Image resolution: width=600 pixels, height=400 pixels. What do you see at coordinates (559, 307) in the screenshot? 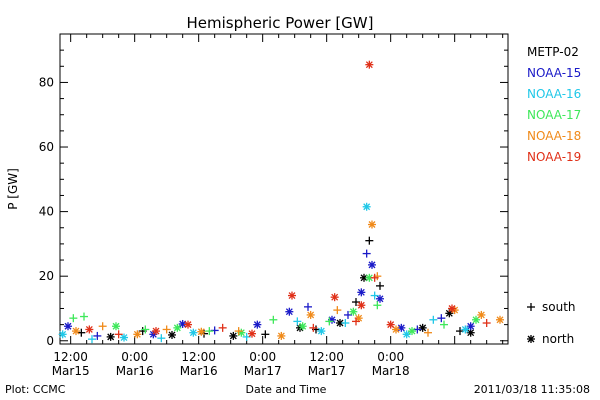
I see `hemisphere-legend-label: south` at bounding box center [559, 307].